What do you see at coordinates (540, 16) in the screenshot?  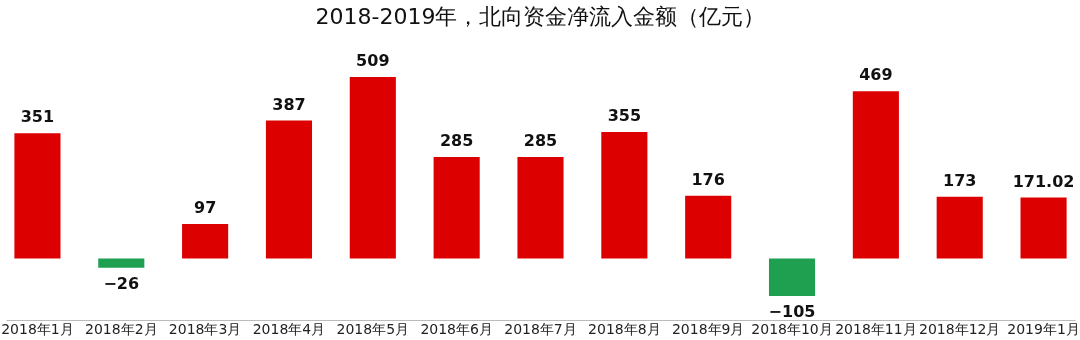 I see `chart-title: 2018-2019年，北向资金净流入金额（亿元）` at bounding box center [540, 16].